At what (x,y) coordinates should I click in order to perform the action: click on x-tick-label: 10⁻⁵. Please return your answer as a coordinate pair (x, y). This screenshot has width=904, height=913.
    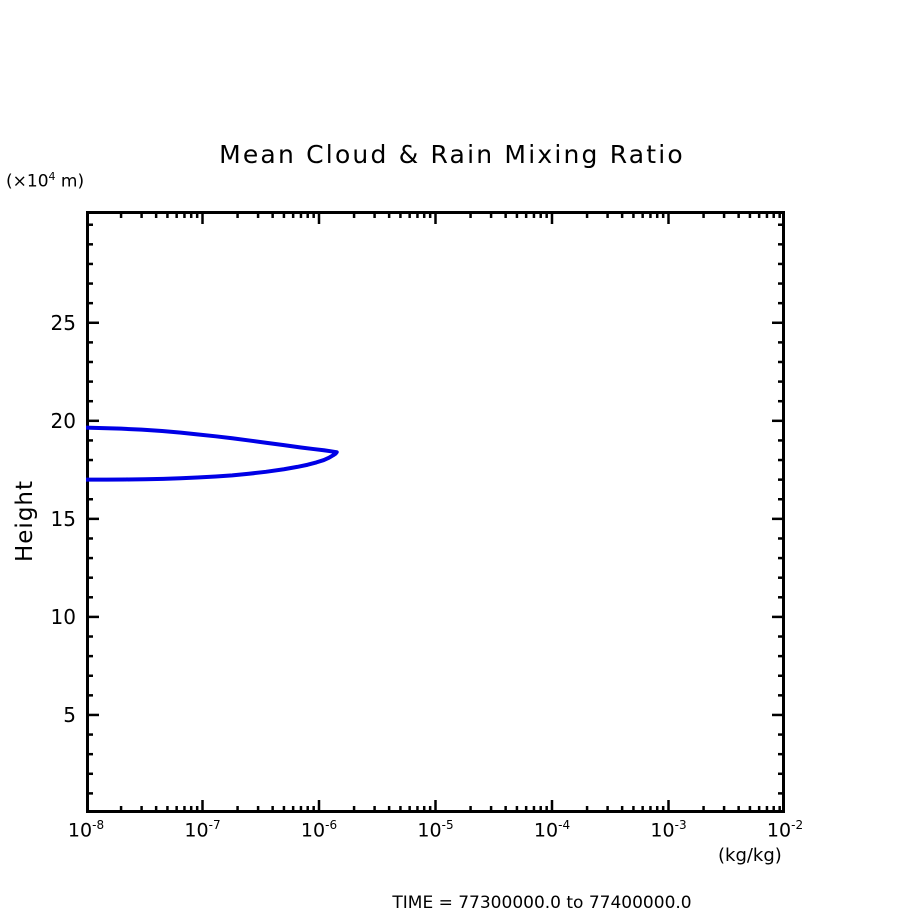
    Looking at the image, I should click on (435, 830).